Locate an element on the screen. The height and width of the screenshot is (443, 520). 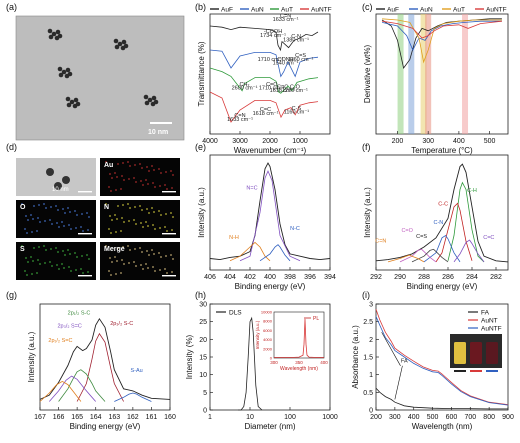
x-tick-label: 406 is located at coordinates (210, 277).